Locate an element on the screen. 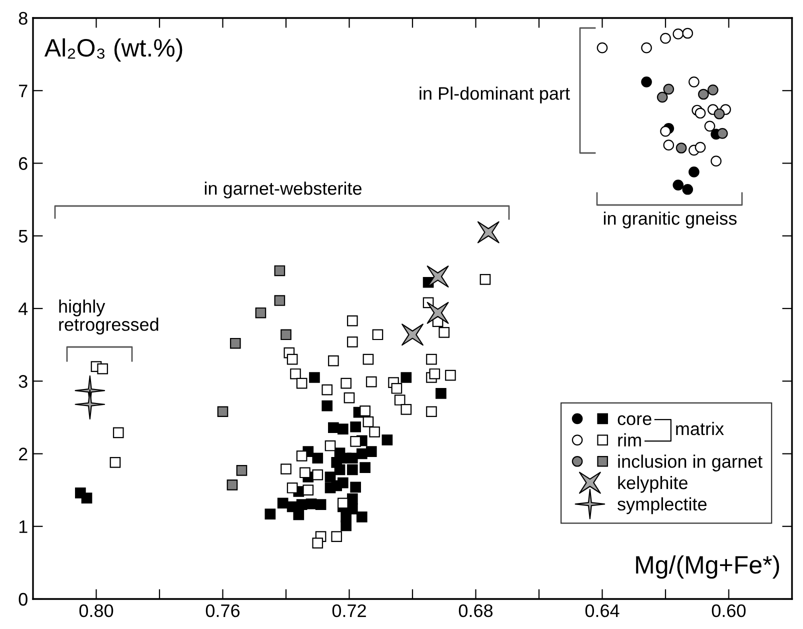 The width and height of the screenshot is (803, 629). annotation: in garnet-websterite is located at coordinates (283, 190).